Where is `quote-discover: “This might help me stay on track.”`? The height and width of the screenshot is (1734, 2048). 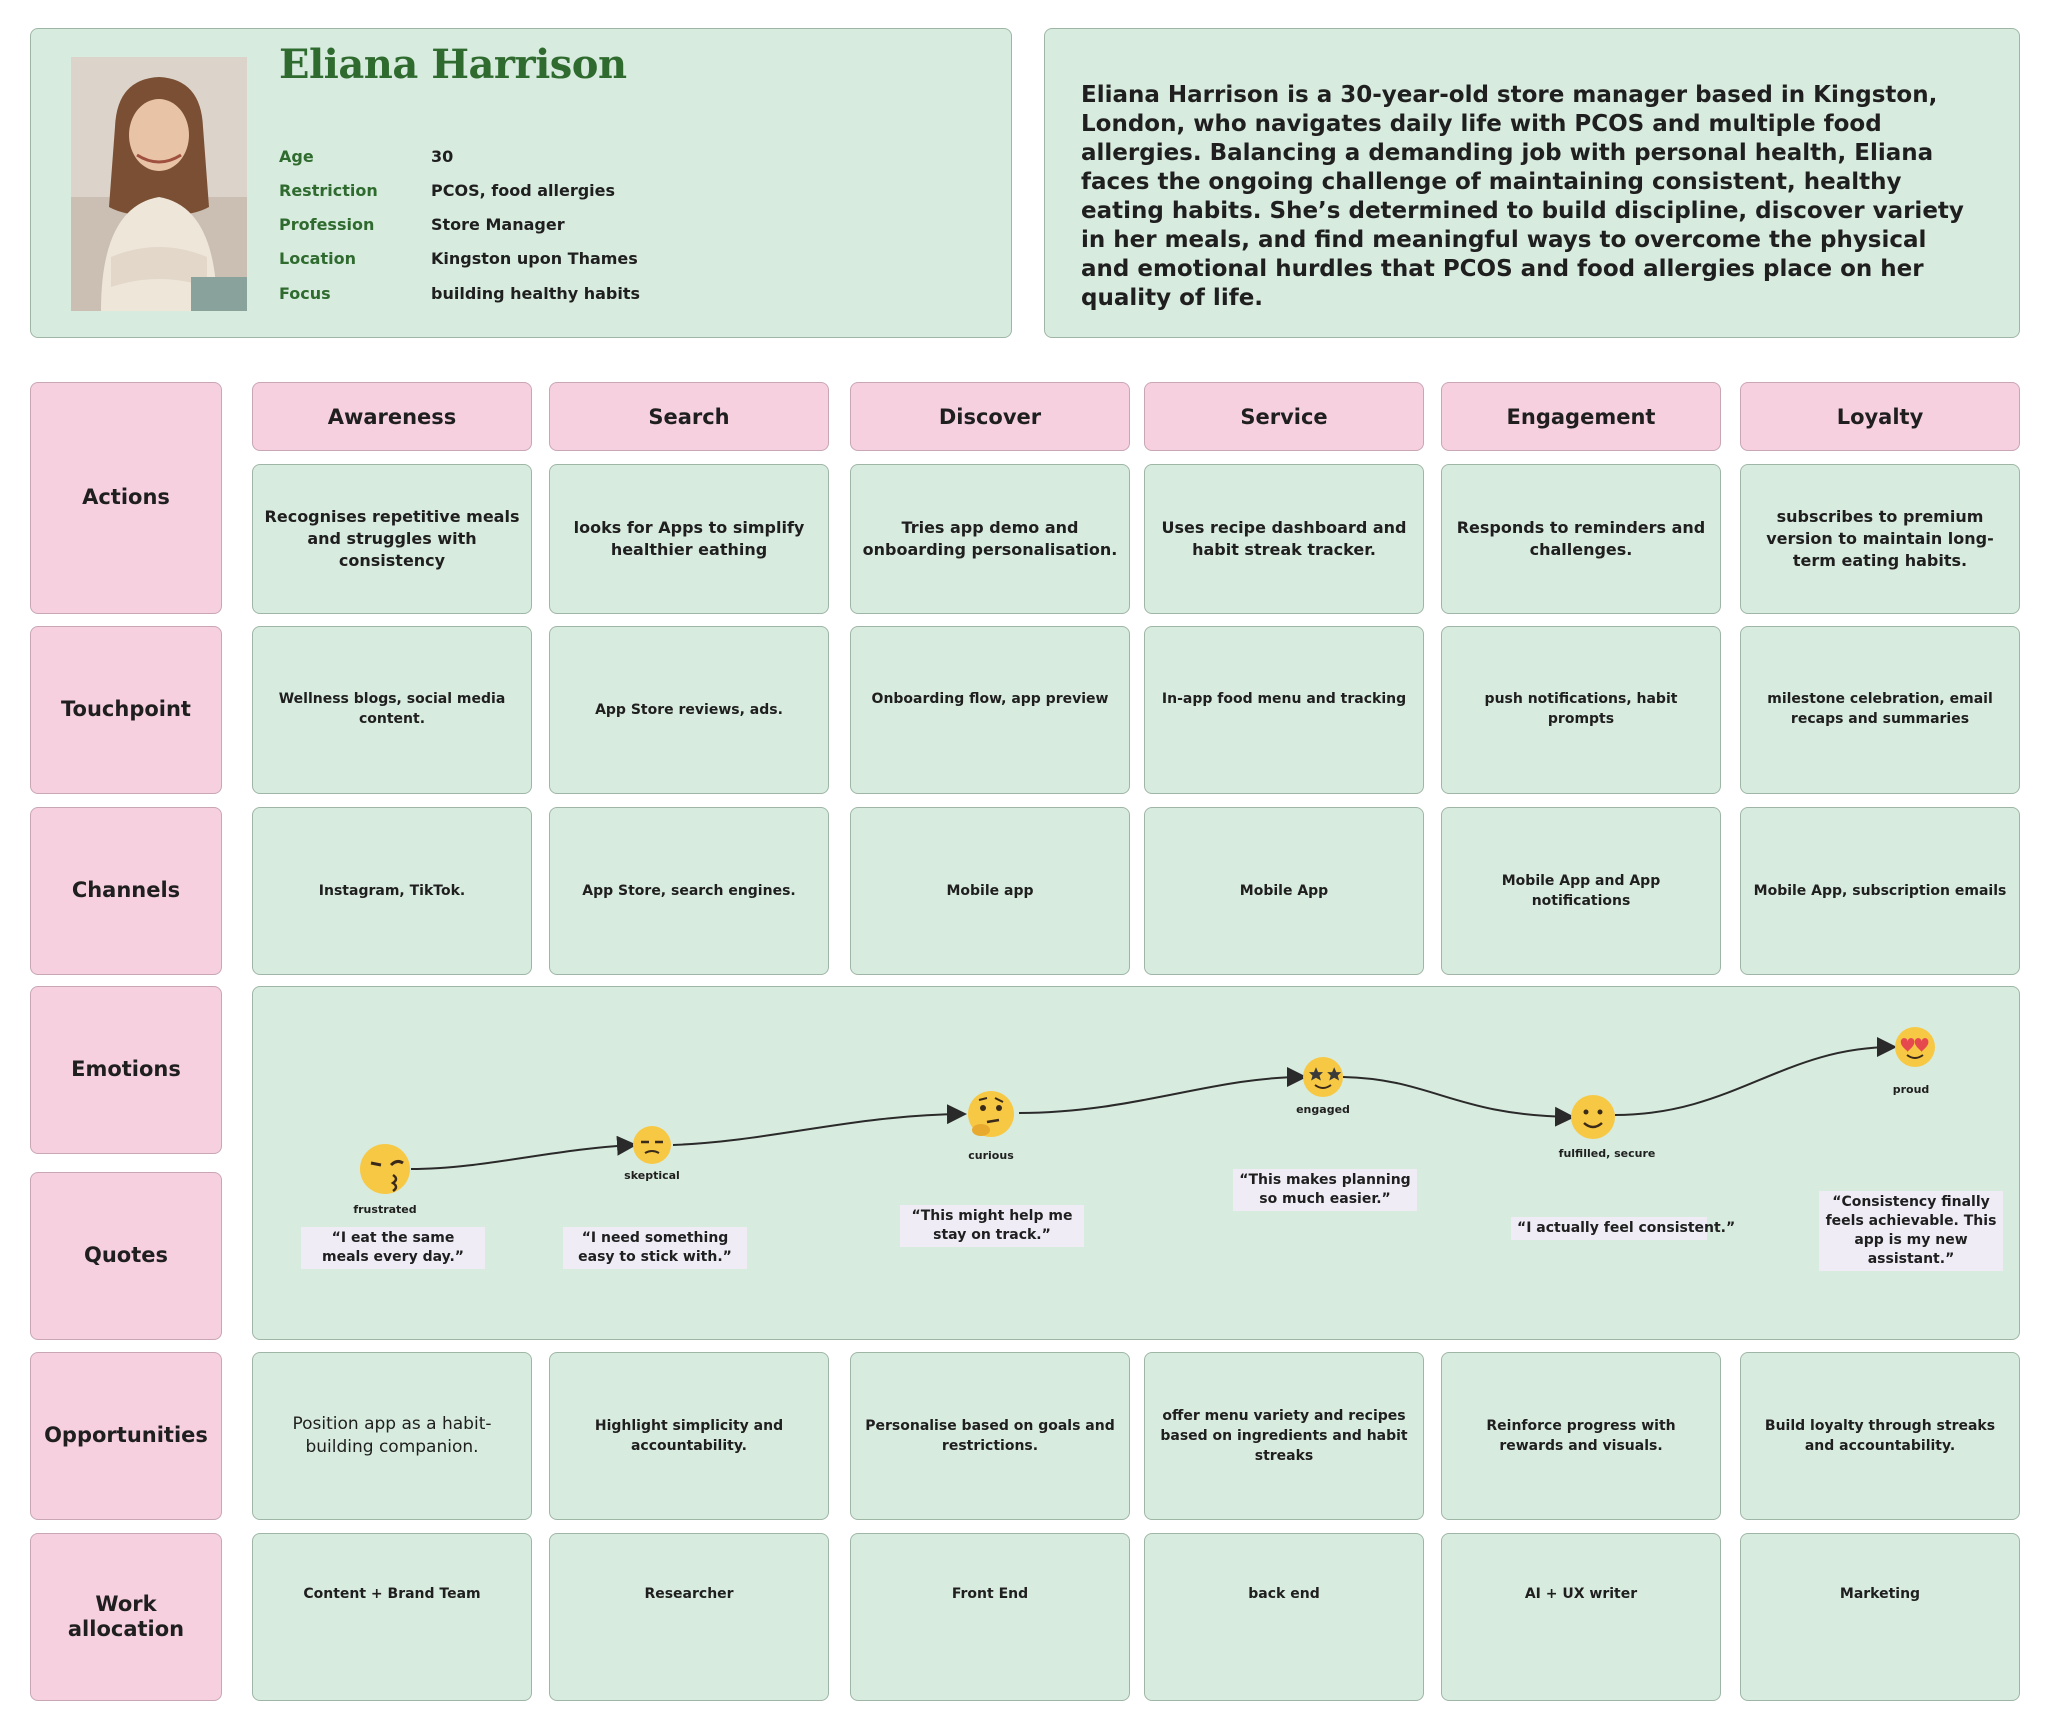
quote-discover: “This might help me stay on track.” is located at coordinates (992, 1226).